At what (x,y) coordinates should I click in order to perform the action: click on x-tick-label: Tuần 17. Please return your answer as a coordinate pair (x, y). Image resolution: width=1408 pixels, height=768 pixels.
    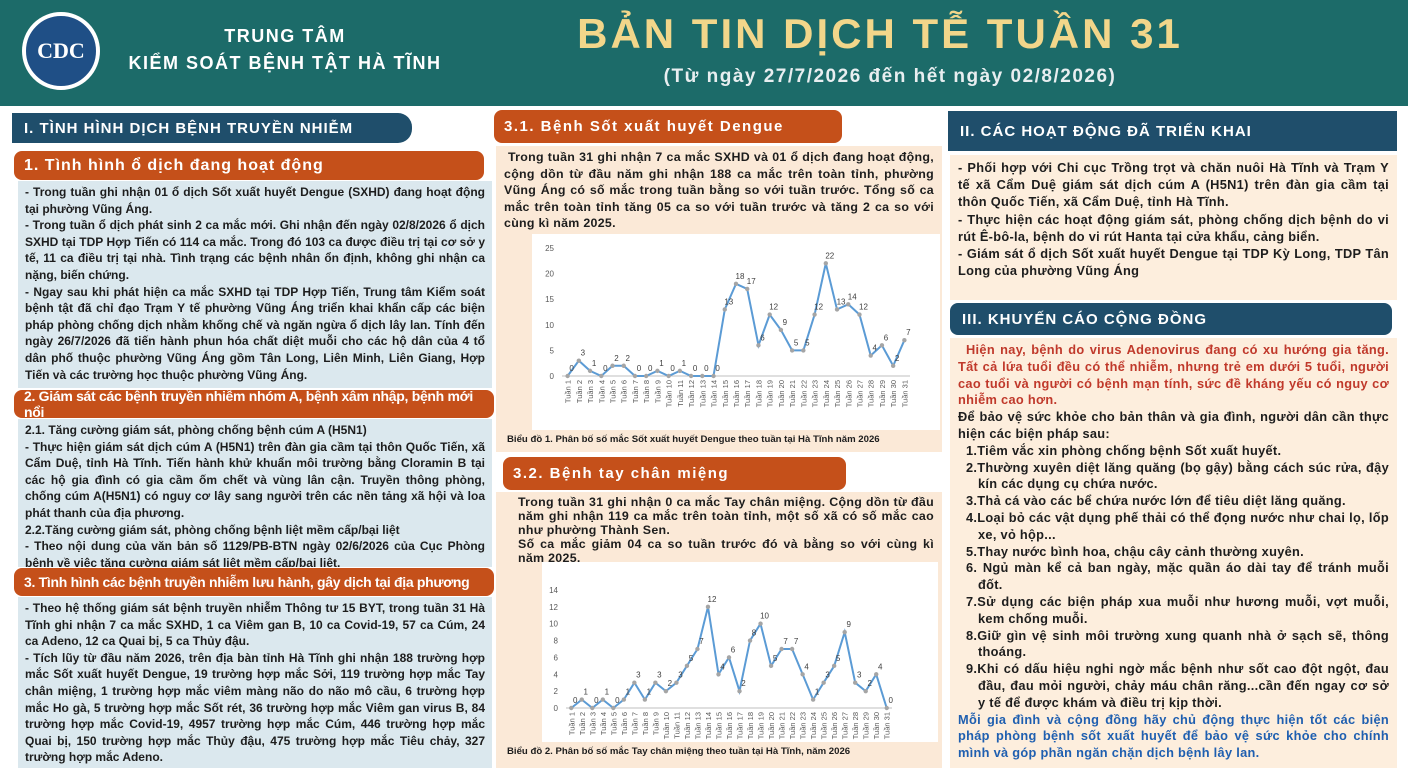
    Looking at the image, I should click on (740, 725).